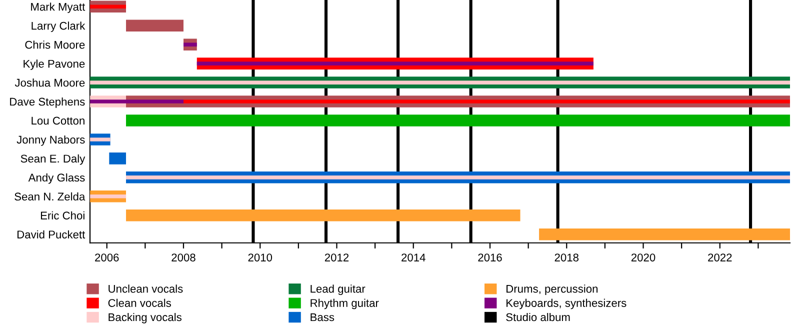 This screenshot has width=800, height=330. What do you see at coordinates (566, 258) in the screenshot?
I see `x-tick-label: 2018` at bounding box center [566, 258].